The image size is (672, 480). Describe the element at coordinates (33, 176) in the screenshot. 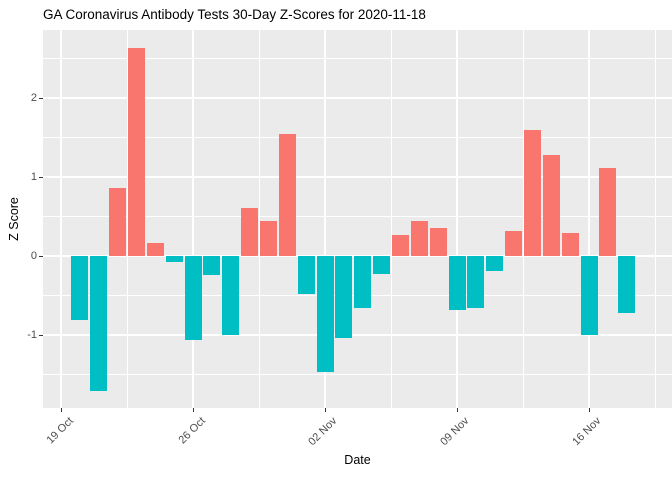

I see `y-tick-label: 1` at that location.